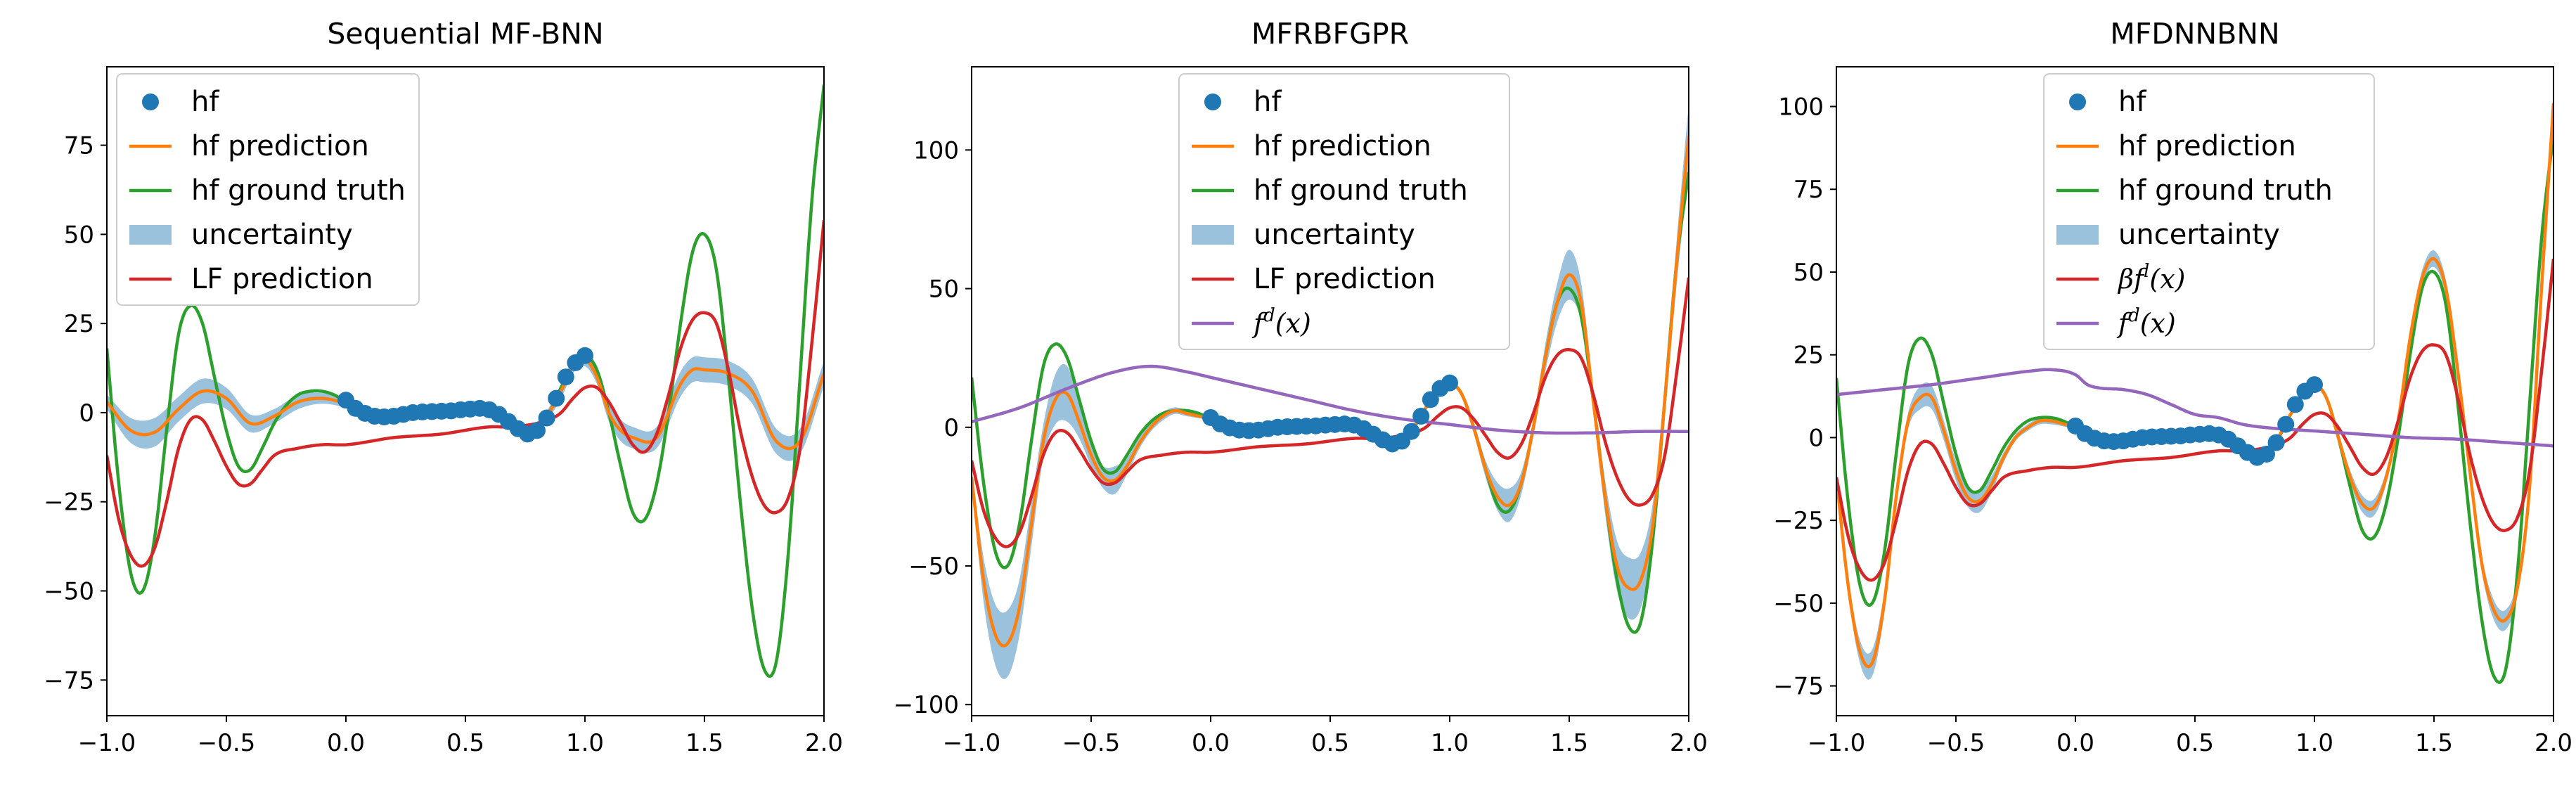 The width and height of the screenshot is (2576, 786). What do you see at coordinates (465, 34) in the screenshot?
I see `chart-title: Sequential MF-BNN` at bounding box center [465, 34].